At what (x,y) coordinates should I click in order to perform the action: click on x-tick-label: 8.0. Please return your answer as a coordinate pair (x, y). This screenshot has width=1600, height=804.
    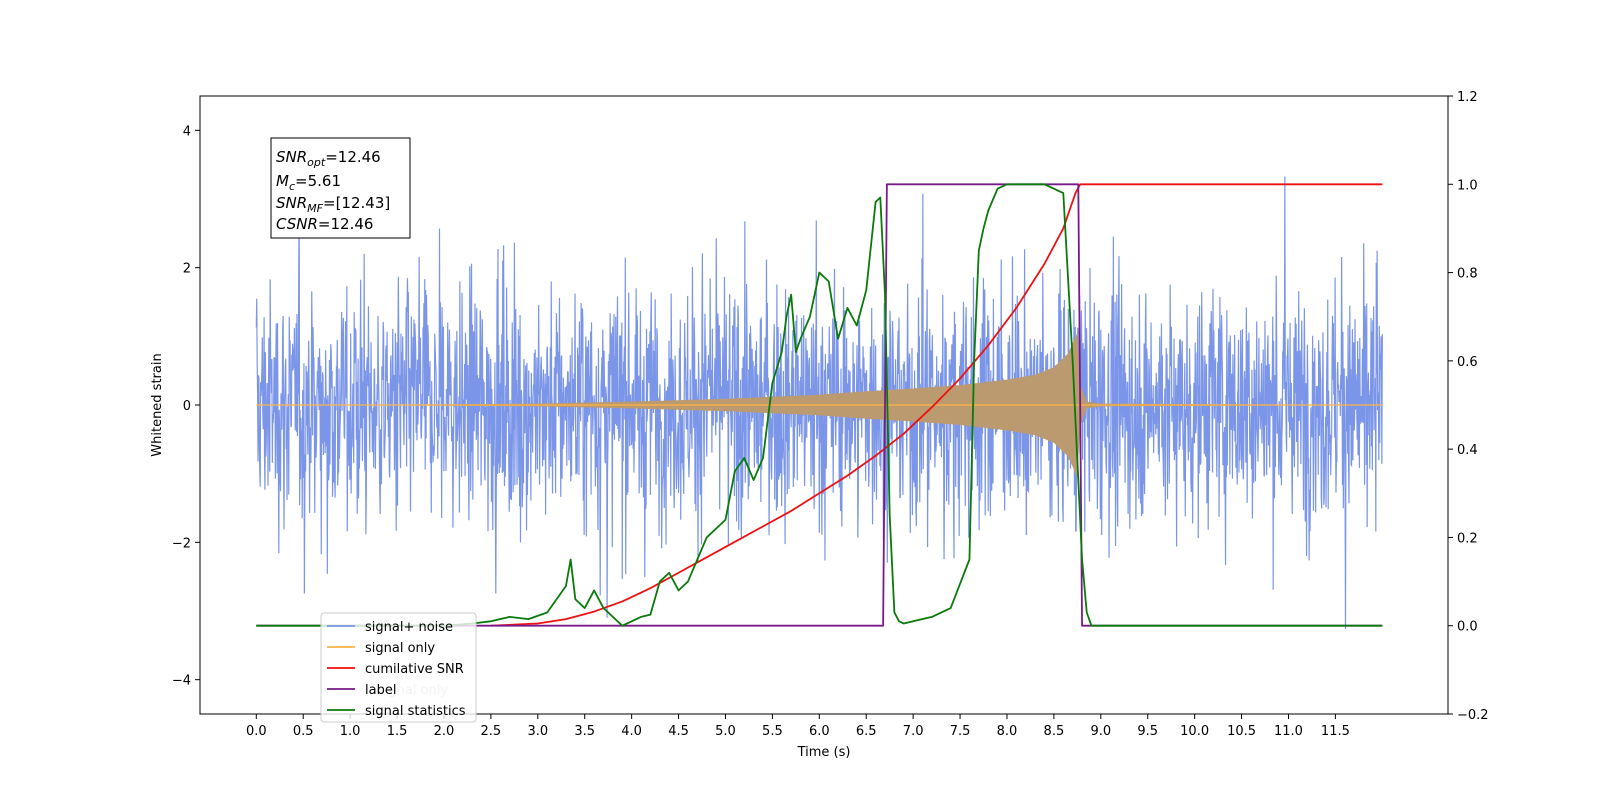
    Looking at the image, I should click on (1007, 731).